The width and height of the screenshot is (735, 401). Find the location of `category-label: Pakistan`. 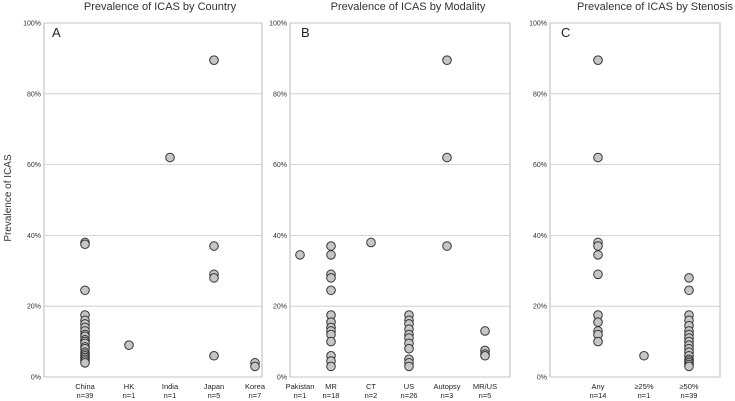

category-label: Pakistan is located at coordinates (300, 386).